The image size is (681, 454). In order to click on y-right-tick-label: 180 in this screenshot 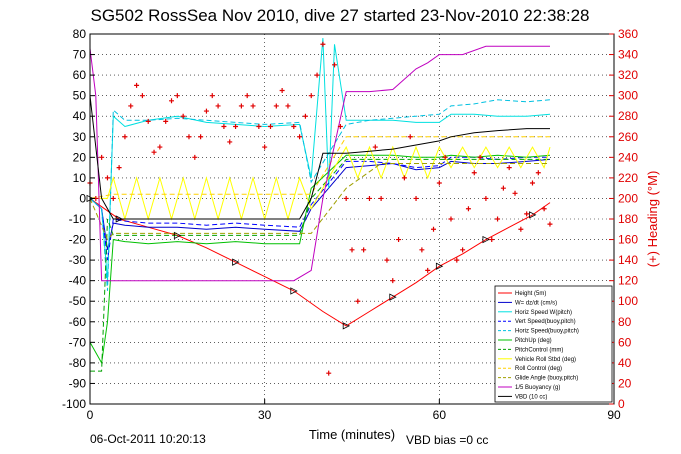, I will do `click(628, 219)`.